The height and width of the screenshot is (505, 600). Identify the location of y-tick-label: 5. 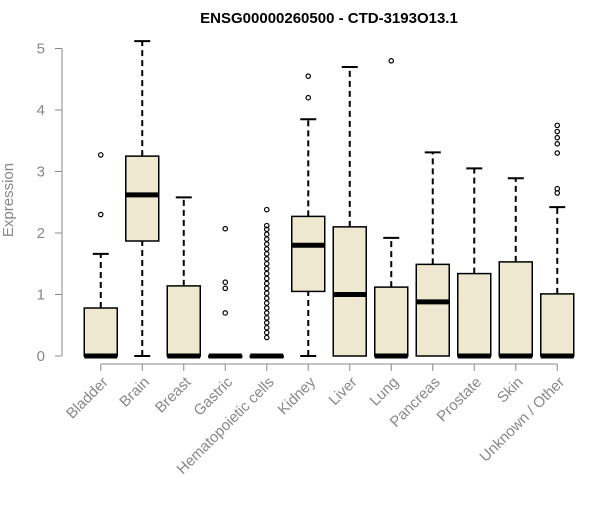
(41, 49).